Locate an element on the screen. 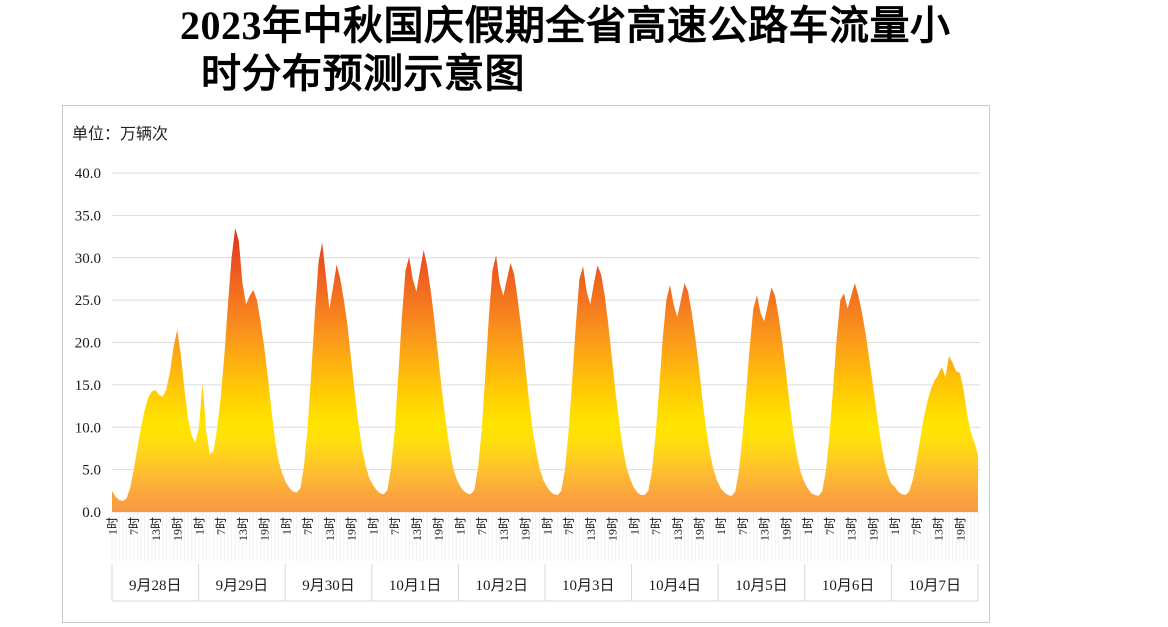 The width and height of the screenshot is (1168, 627). date-label: 10月4日 is located at coordinates (675, 586).